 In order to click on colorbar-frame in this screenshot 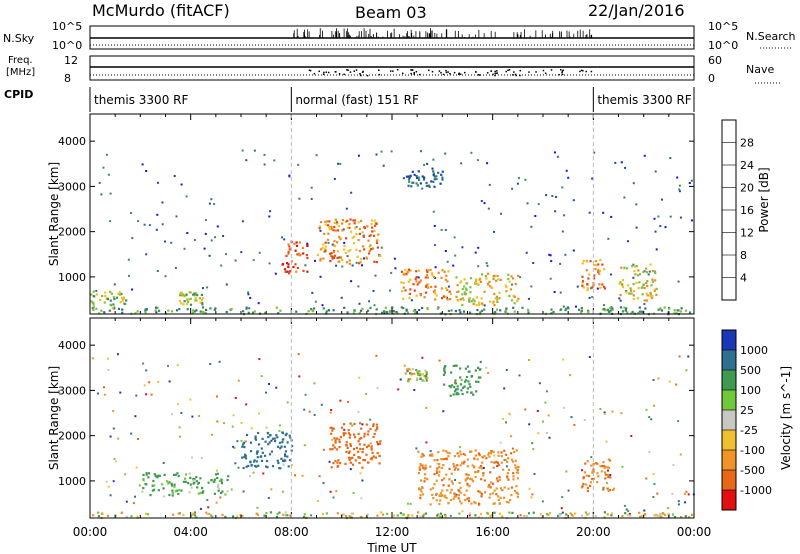, I will do `click(729, 420)`.